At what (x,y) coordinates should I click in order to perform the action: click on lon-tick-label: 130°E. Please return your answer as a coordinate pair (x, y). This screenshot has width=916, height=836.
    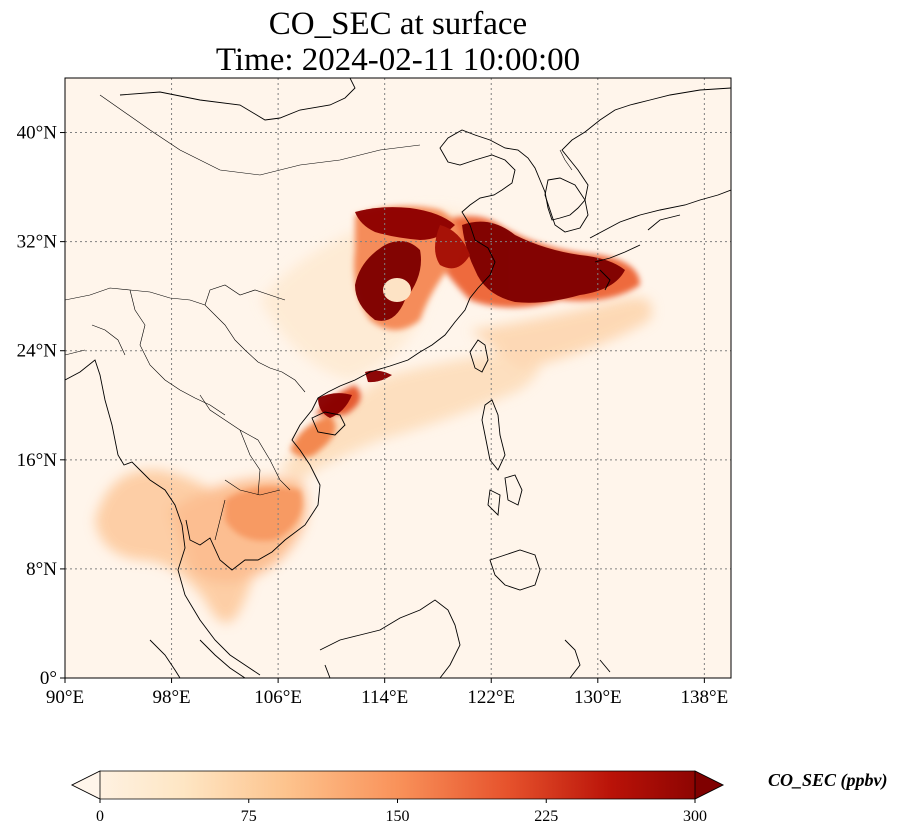
    Looking at the image, I should click on (598, 697).